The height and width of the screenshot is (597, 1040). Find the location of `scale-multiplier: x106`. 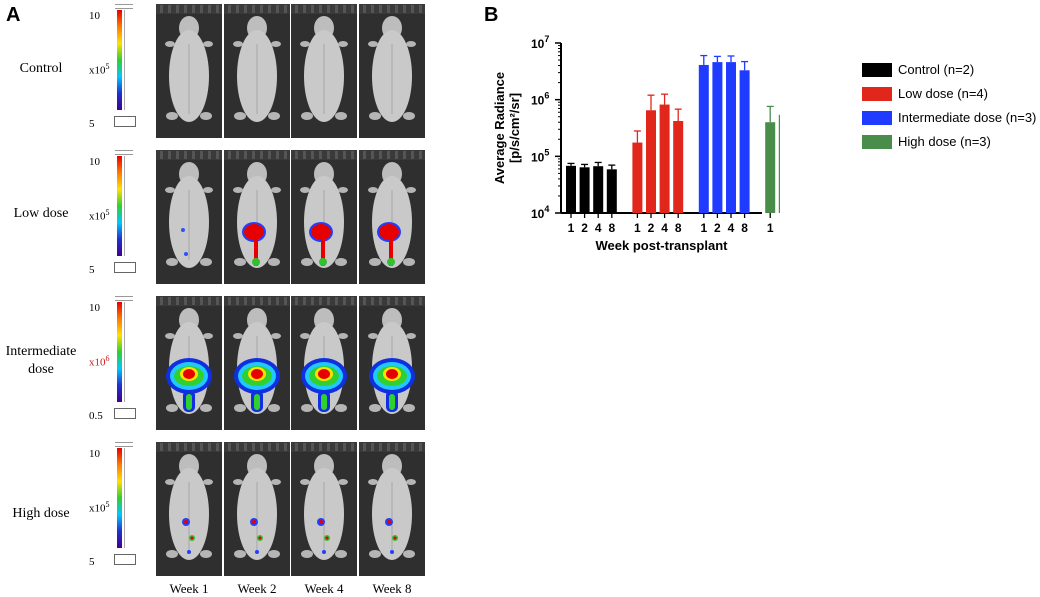

scale-multiplier: x106 is located at coordinates (99, 361).